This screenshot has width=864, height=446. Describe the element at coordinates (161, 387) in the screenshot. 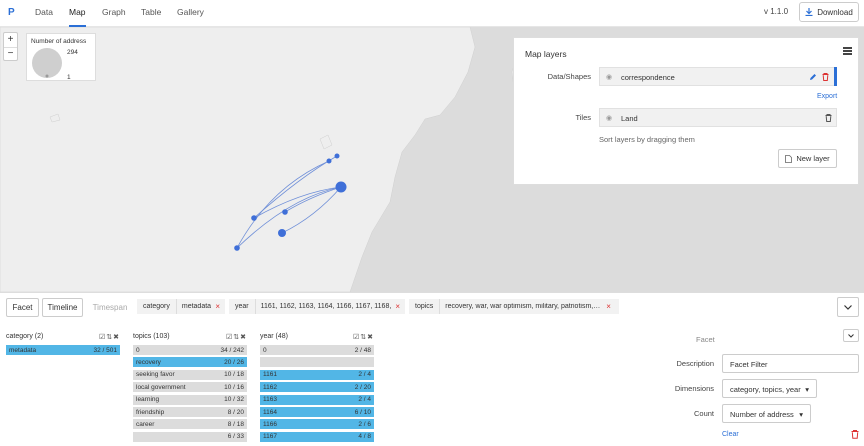

I see `facet-row-label: local government` at that location.